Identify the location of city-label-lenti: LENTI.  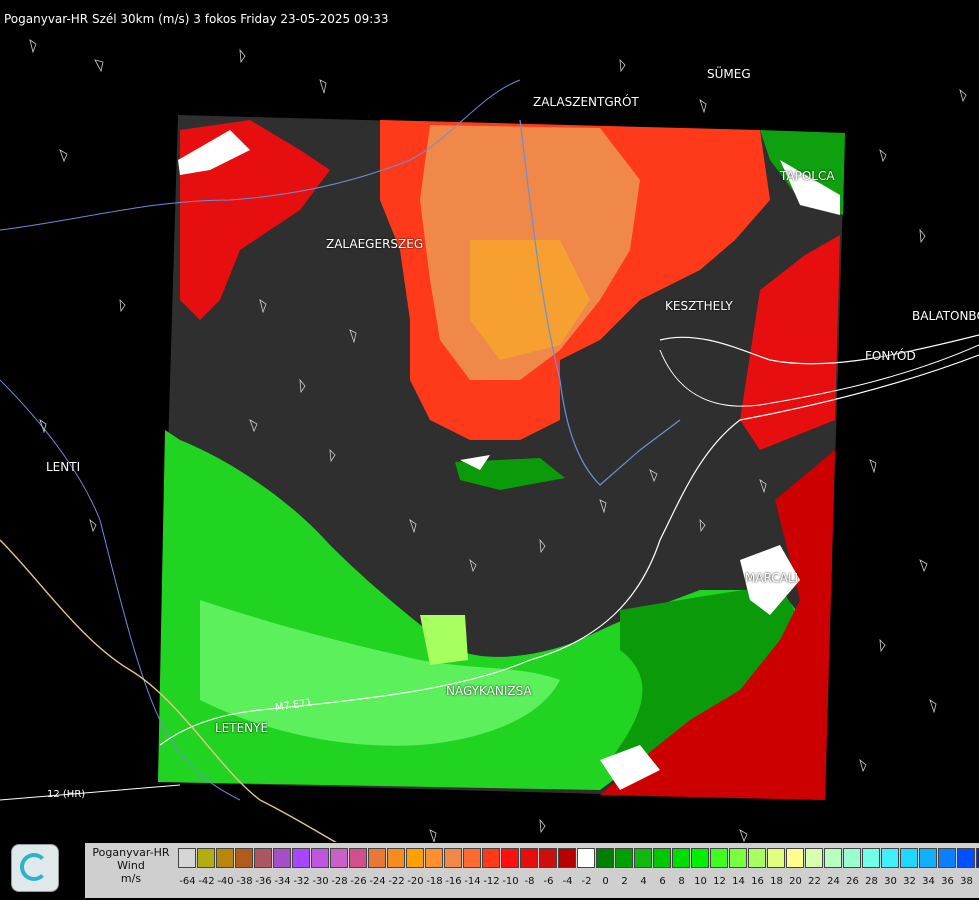
(63, 467).